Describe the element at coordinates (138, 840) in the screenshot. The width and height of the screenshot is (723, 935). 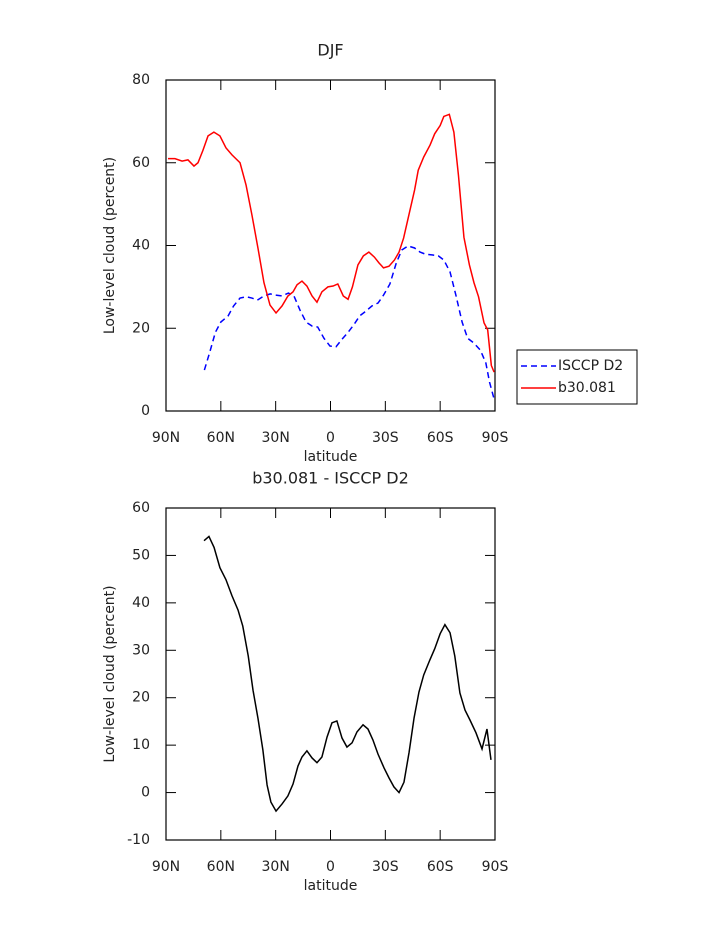
I see `y-tick-label: -10` at that location.